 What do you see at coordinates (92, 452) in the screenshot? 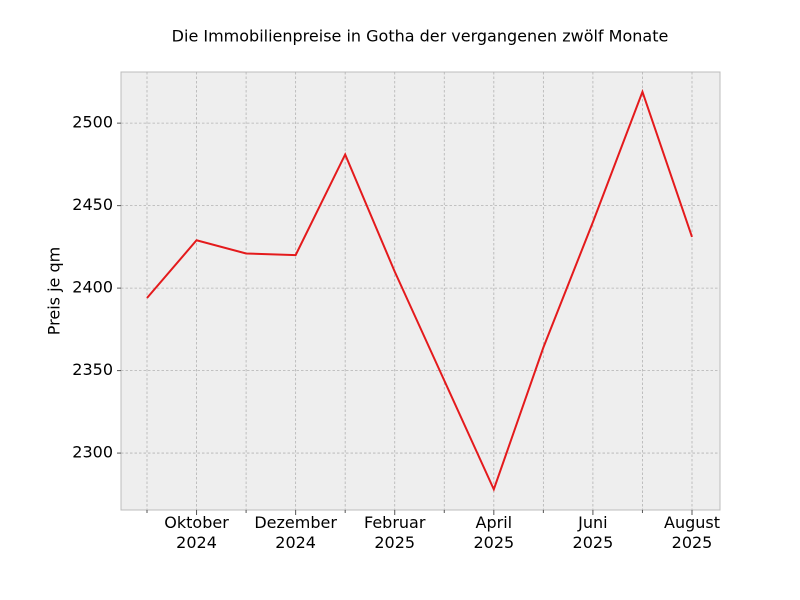
I see `y-tick-label: 2300` at bounding box center [92, 452].